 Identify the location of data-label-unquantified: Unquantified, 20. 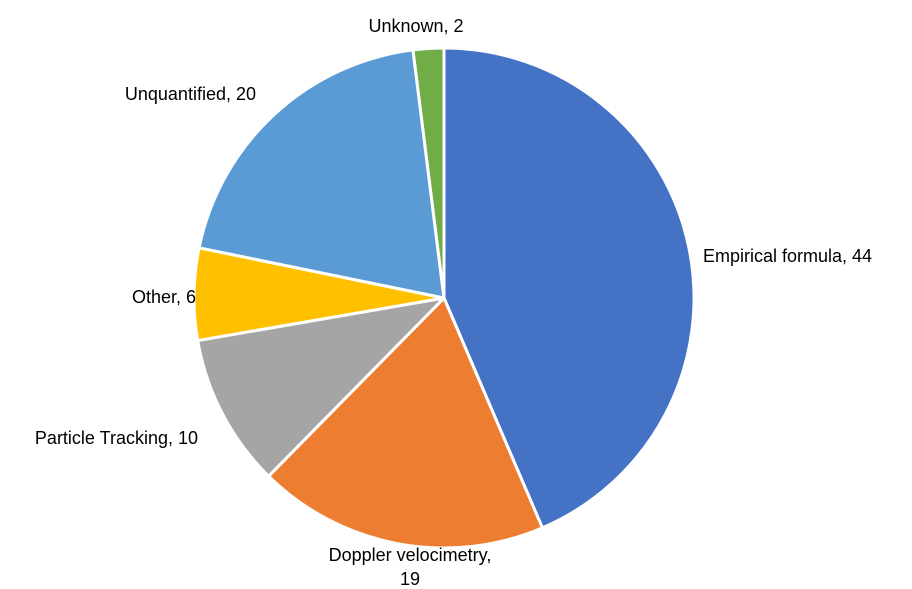
(190, 94).